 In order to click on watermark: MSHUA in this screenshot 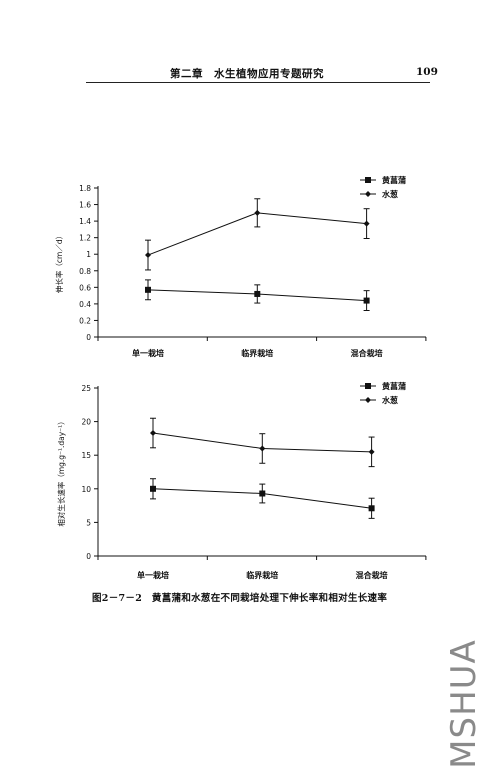, I will do `click(464, 704)`.